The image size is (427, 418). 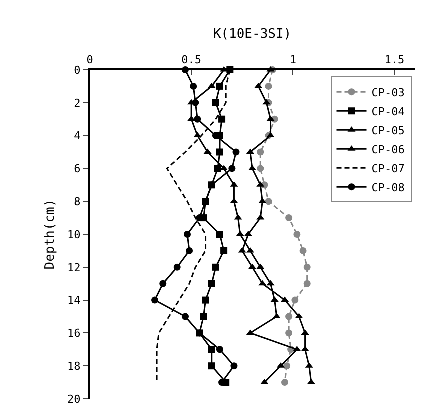 What do you see at coordinates (74, 399) in the screenshot?
I see `y-tick-label: 20` at bounding box center [74, 399].